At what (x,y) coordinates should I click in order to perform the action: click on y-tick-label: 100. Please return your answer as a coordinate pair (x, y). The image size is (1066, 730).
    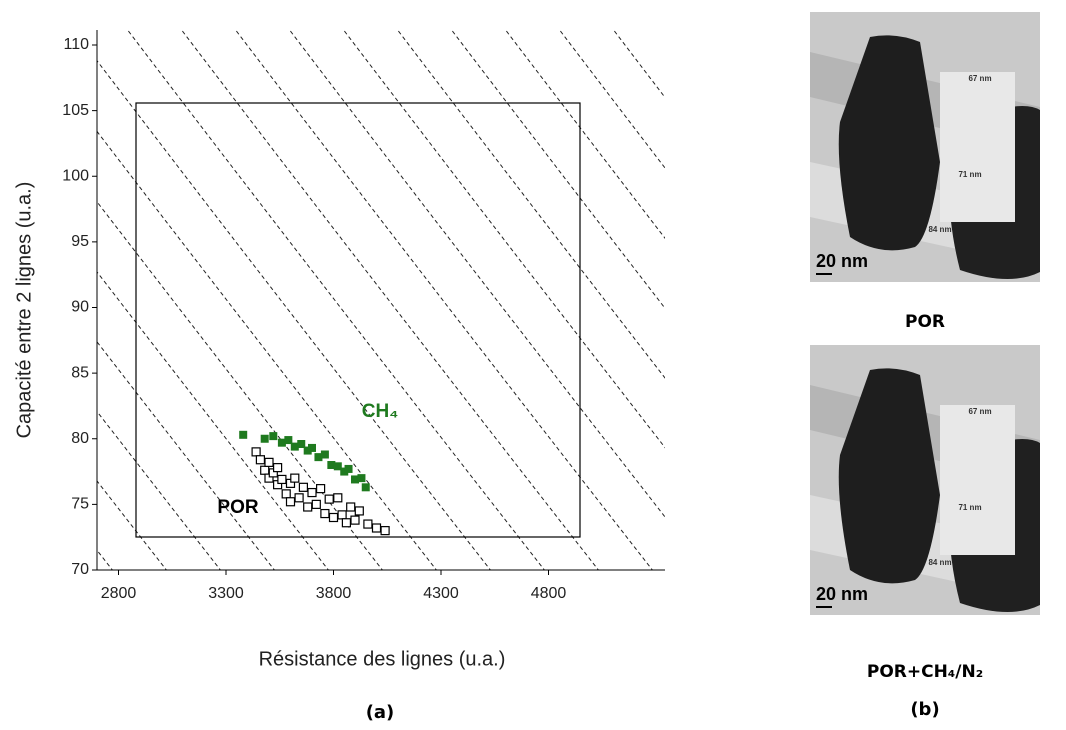
    Looking at the image, I should click on (75, 175).